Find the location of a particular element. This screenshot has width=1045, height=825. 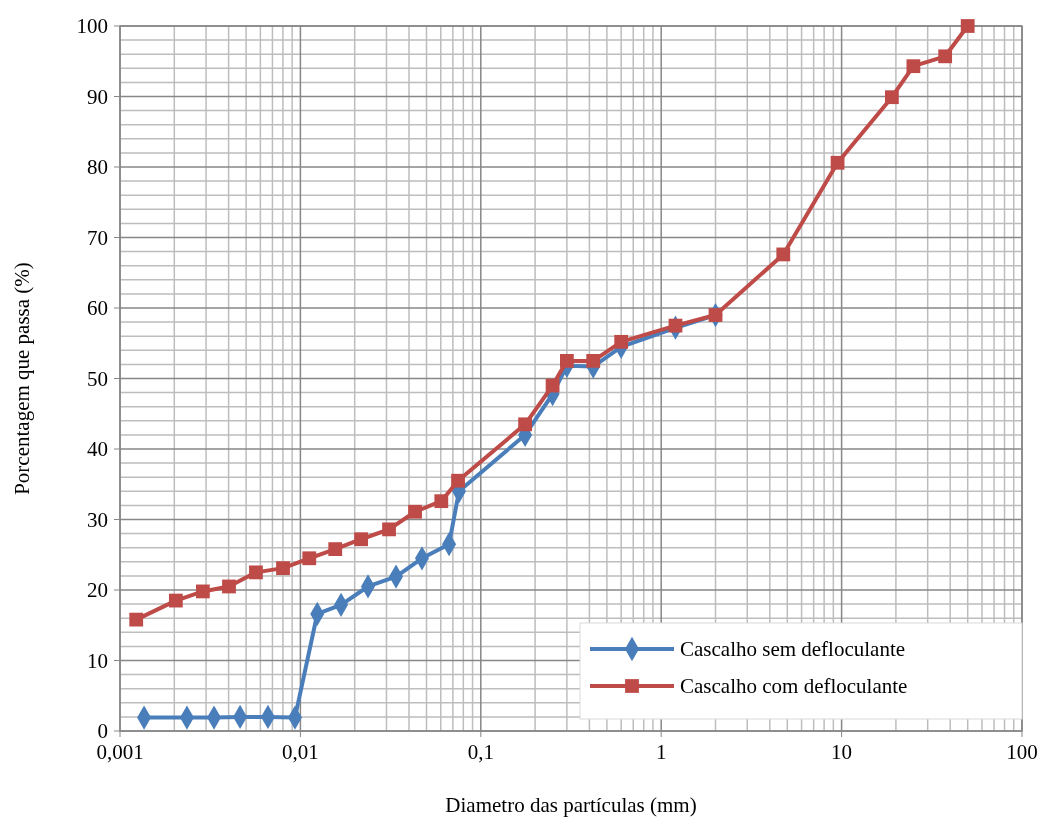

y-tick-label: 30 is located at coordinates (97, 519).